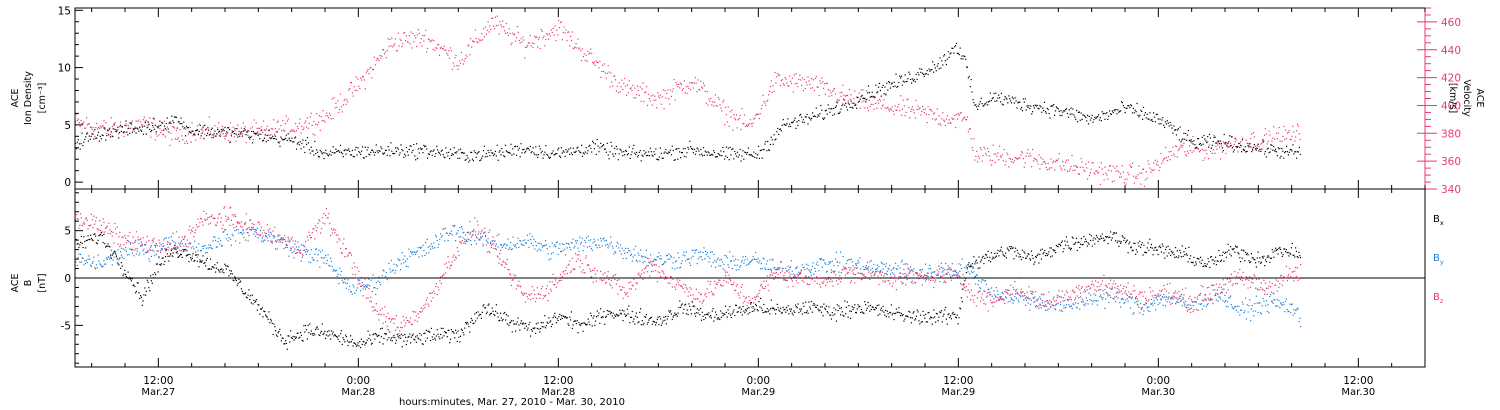 The image size is (1500, 410). Describe the element at coordinates (1451, 51) in the screenshot. I see `velocity-tick-label-440: 440` at that location.